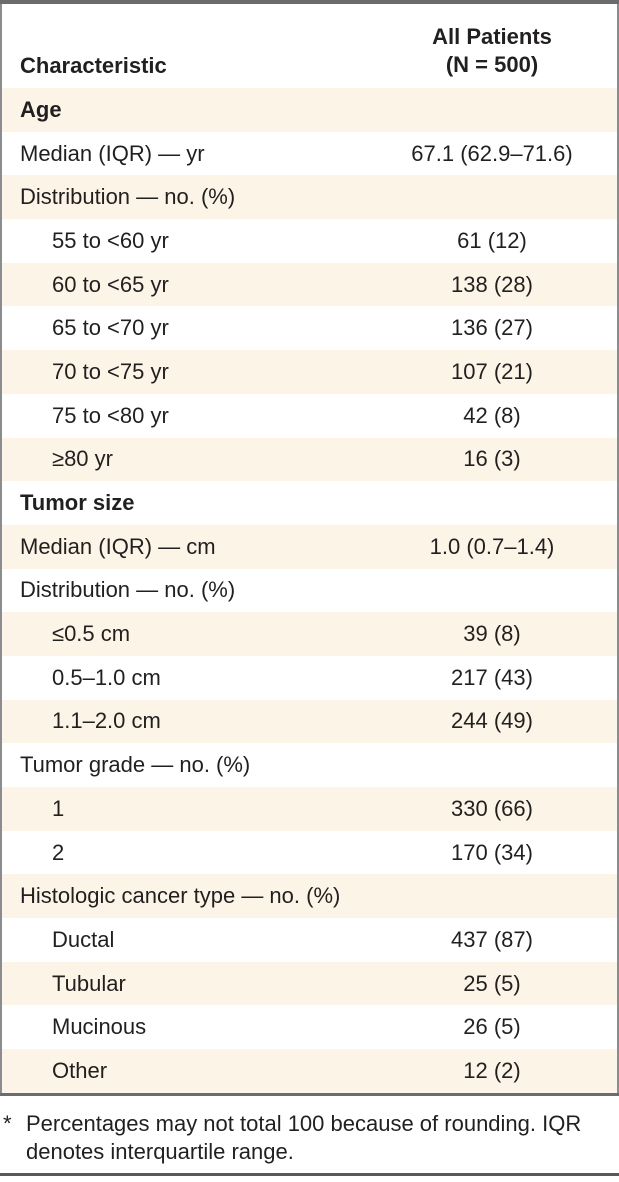 The height and width of the screenshot is (1182, 619). I want to click on table-row: ≤0.5 cm 39 (8), so click(309, 634).